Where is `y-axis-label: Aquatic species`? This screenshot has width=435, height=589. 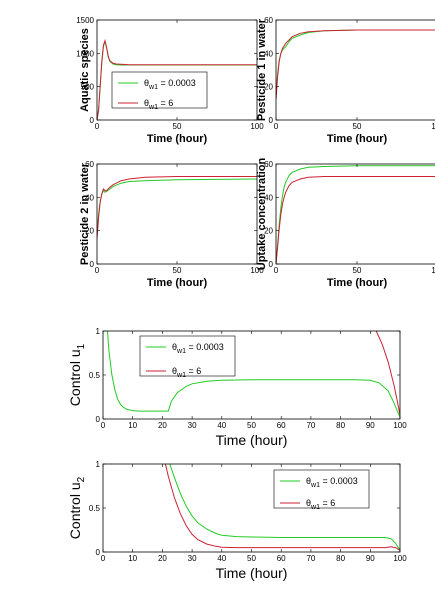 y-axis-label: Aquatic species is located at coordinates (85, 70).